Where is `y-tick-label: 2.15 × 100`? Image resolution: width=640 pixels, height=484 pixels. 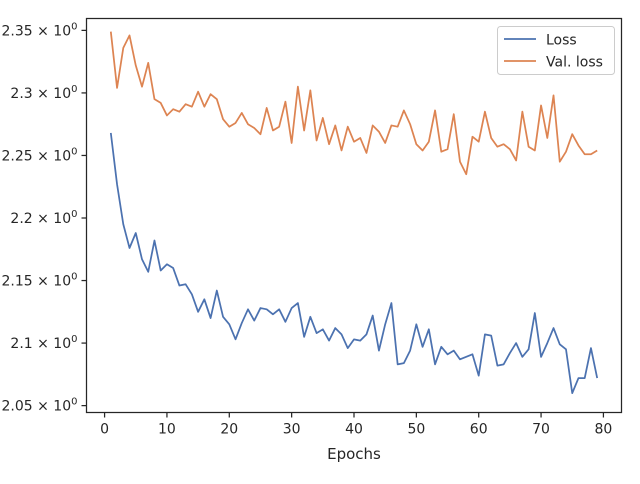 y-tick-label: 2.15 × 100 is located at coordinates (40, 281).